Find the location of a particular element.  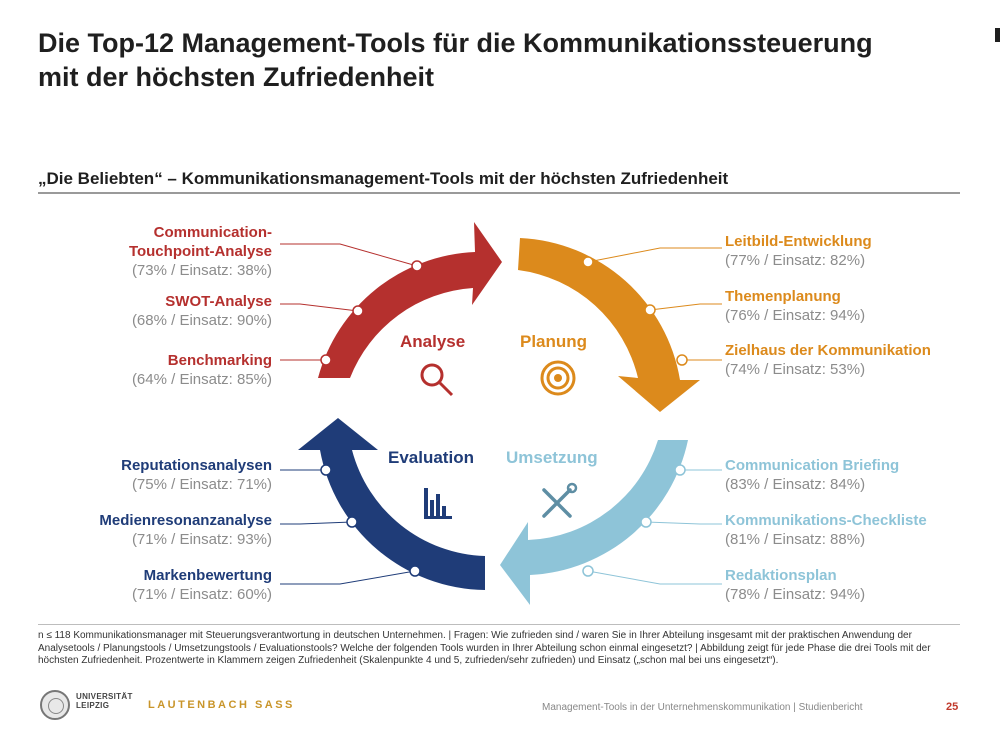

tool-stat: (81% / Einsatz: 88%) is located at coordinates (795, 539).